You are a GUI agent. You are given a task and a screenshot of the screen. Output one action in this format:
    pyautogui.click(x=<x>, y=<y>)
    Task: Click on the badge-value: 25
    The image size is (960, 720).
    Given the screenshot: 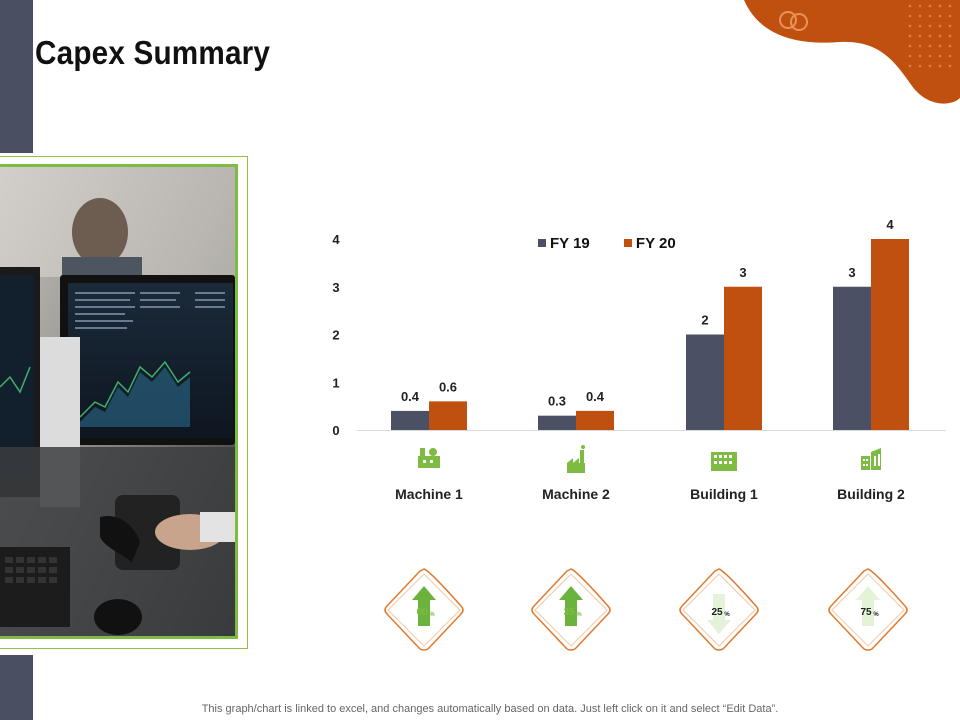 What is the action you would take?
    pyautogui.click(x=717, y=612)
    